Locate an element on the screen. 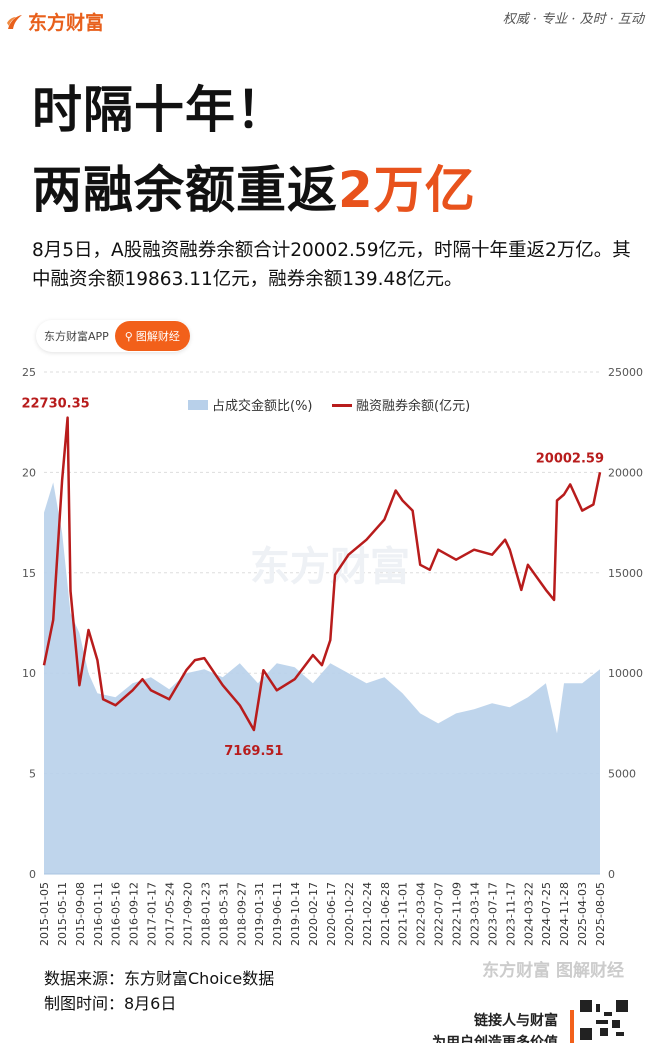 This screenshot has height=1043, width=658. legend-area-swatch is located at coordinates (198, 405).